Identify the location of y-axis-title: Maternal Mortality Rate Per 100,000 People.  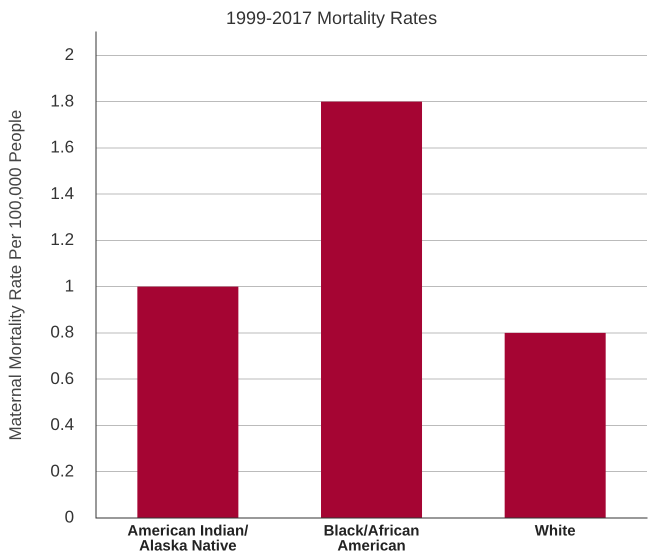
(15, 275).